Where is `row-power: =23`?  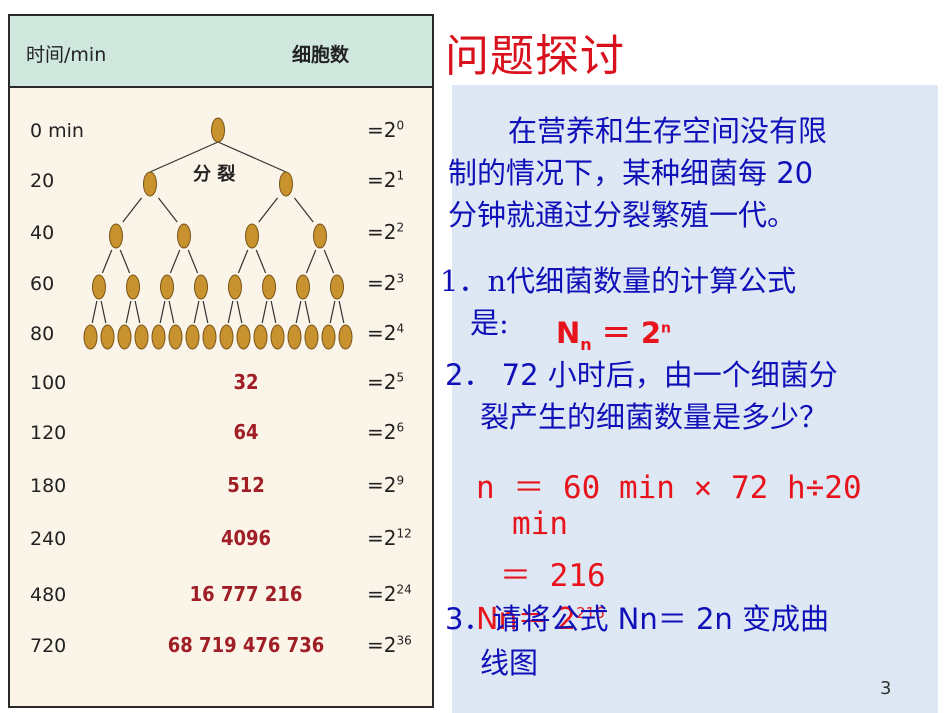
row-power: =23 is located at coordinates (386, 283).